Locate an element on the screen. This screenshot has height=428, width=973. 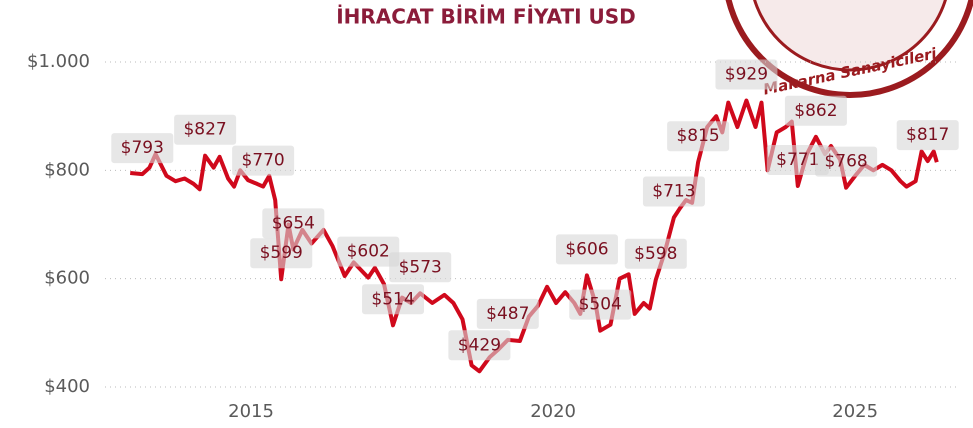
x-tick-label: 2020 is located at coordinates (553, 411).